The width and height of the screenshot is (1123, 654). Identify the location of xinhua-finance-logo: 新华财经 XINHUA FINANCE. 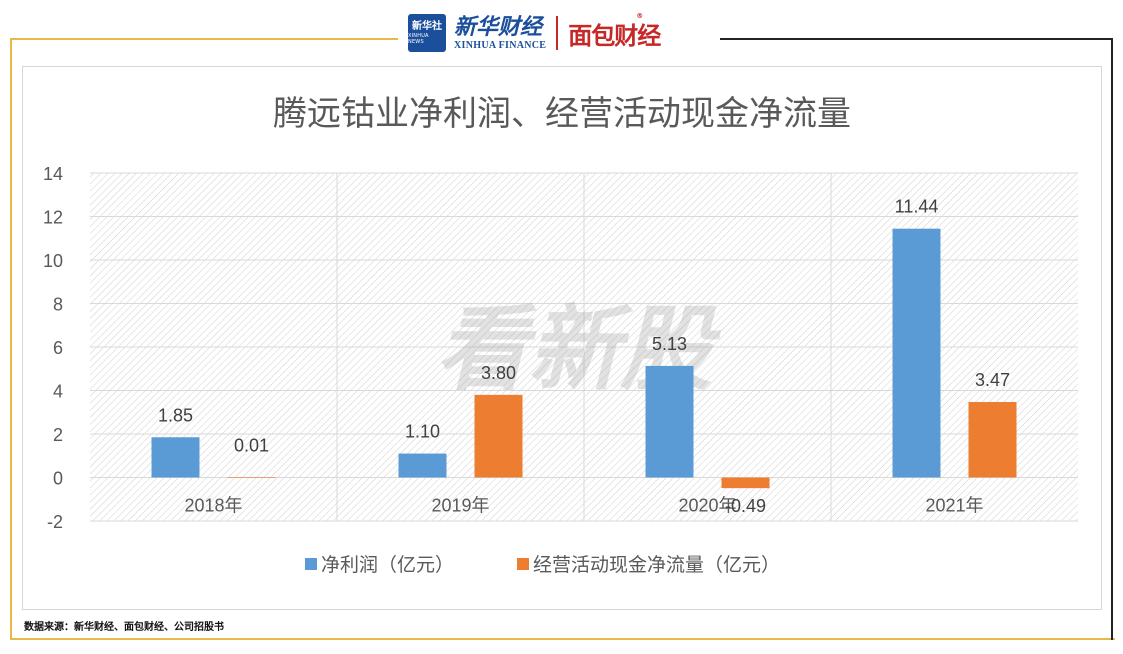
(500, 33).